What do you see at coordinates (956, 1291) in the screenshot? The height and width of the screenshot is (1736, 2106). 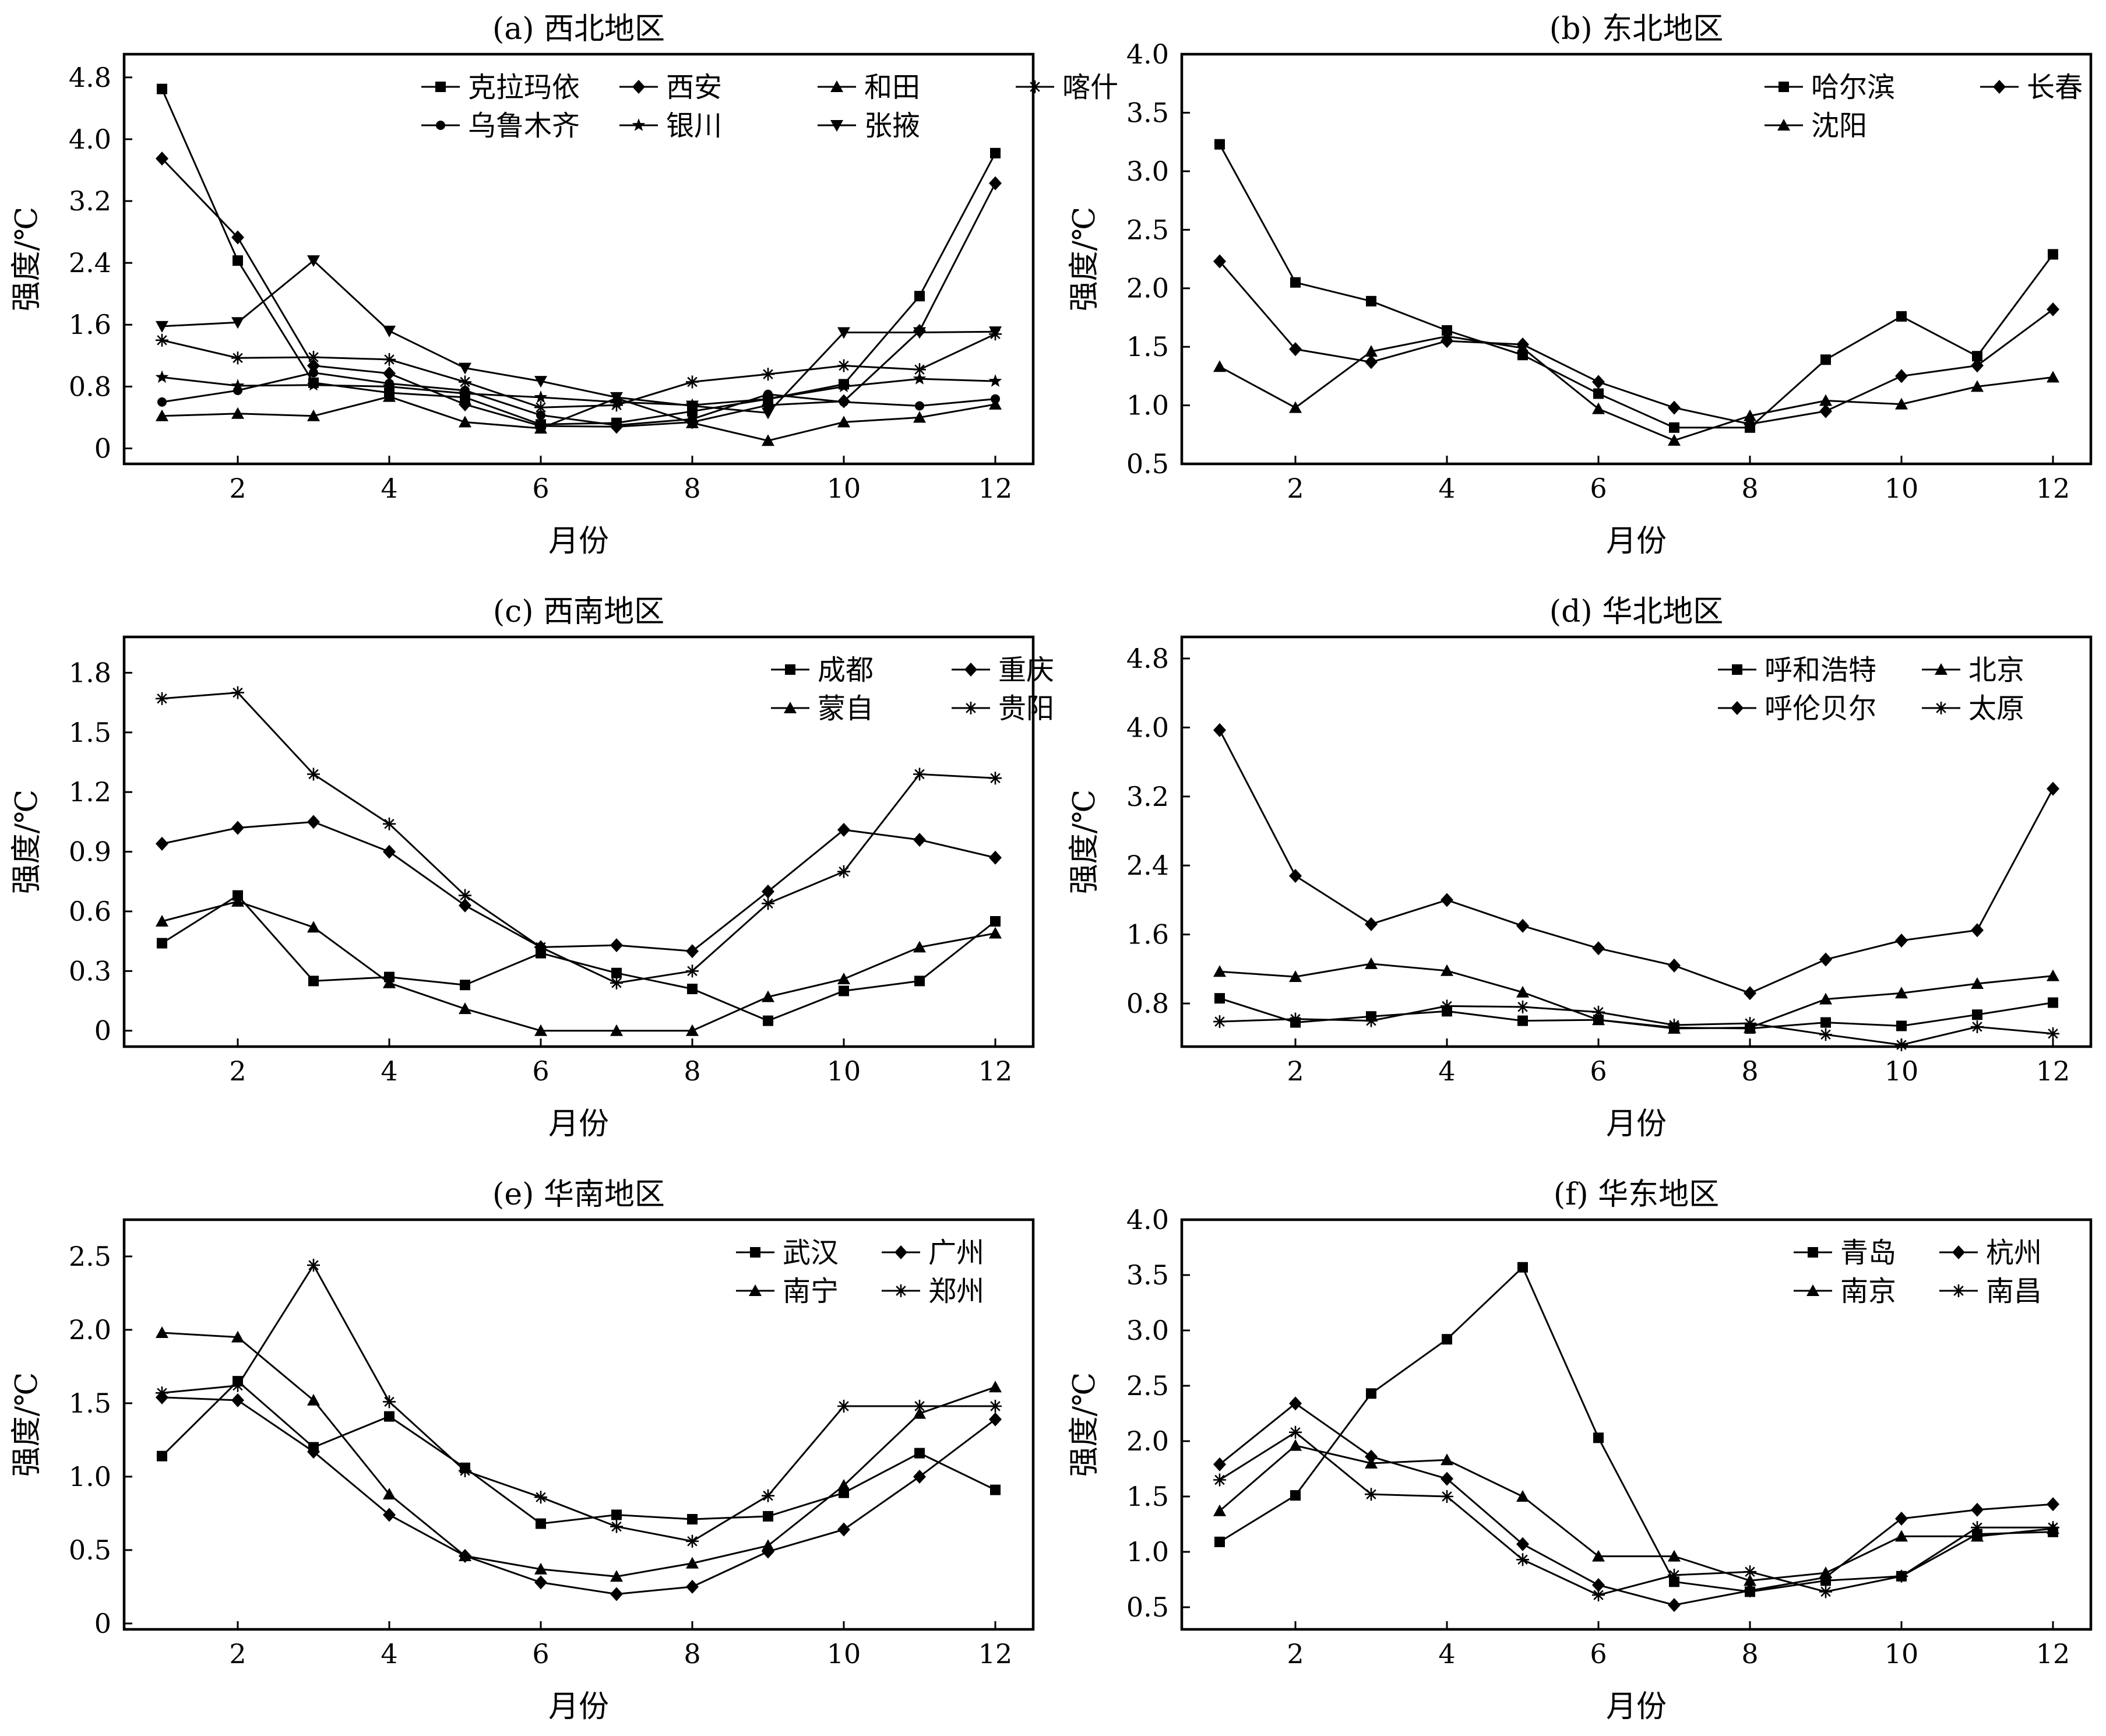 I see `legend-label: 郑州` at bounding box center [956, 1291].